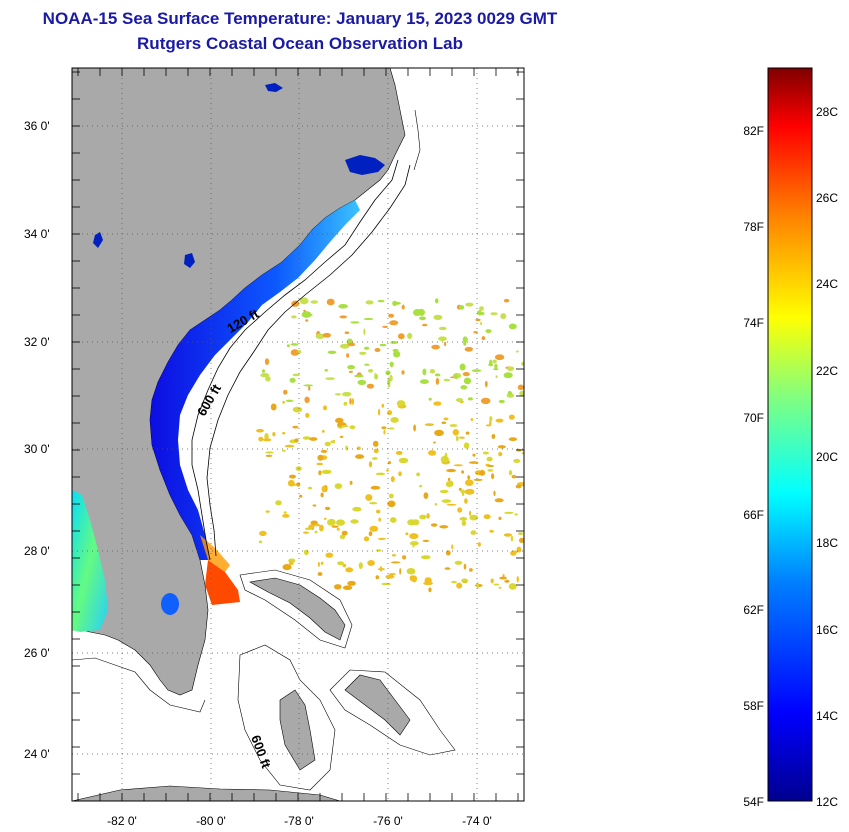 The width and height of the screenshot is (849, 832). Describe the element at coordinates (477, 821) in the screenshot. I see `lon-label: -74 0'` at that location.